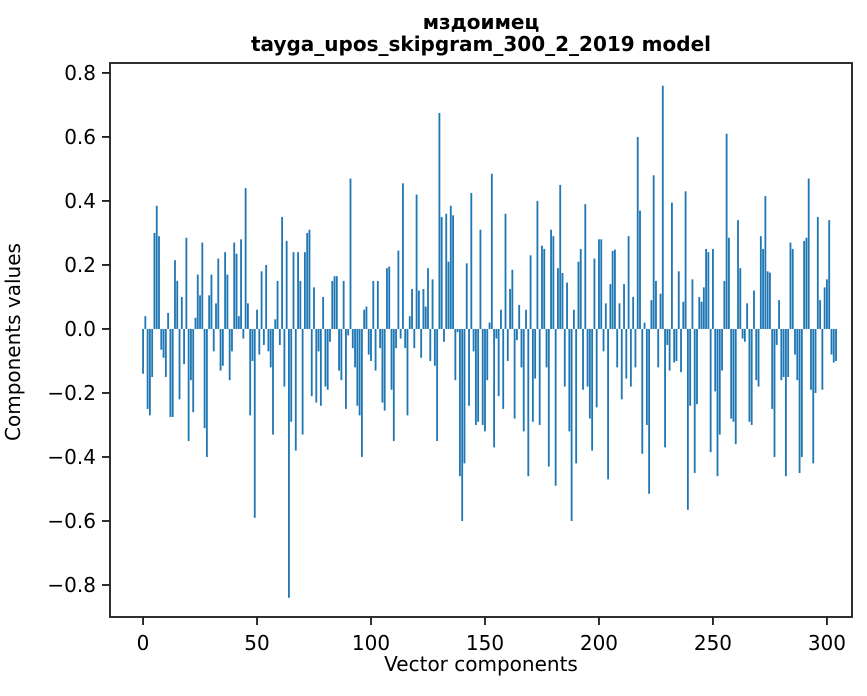 The height and width of the screenshot is (696, 867). What do you see at coordinates (80, 265) in the screenshot?
I see `y-axis-tick-label: 0.2` at bounding box center [80, 265].